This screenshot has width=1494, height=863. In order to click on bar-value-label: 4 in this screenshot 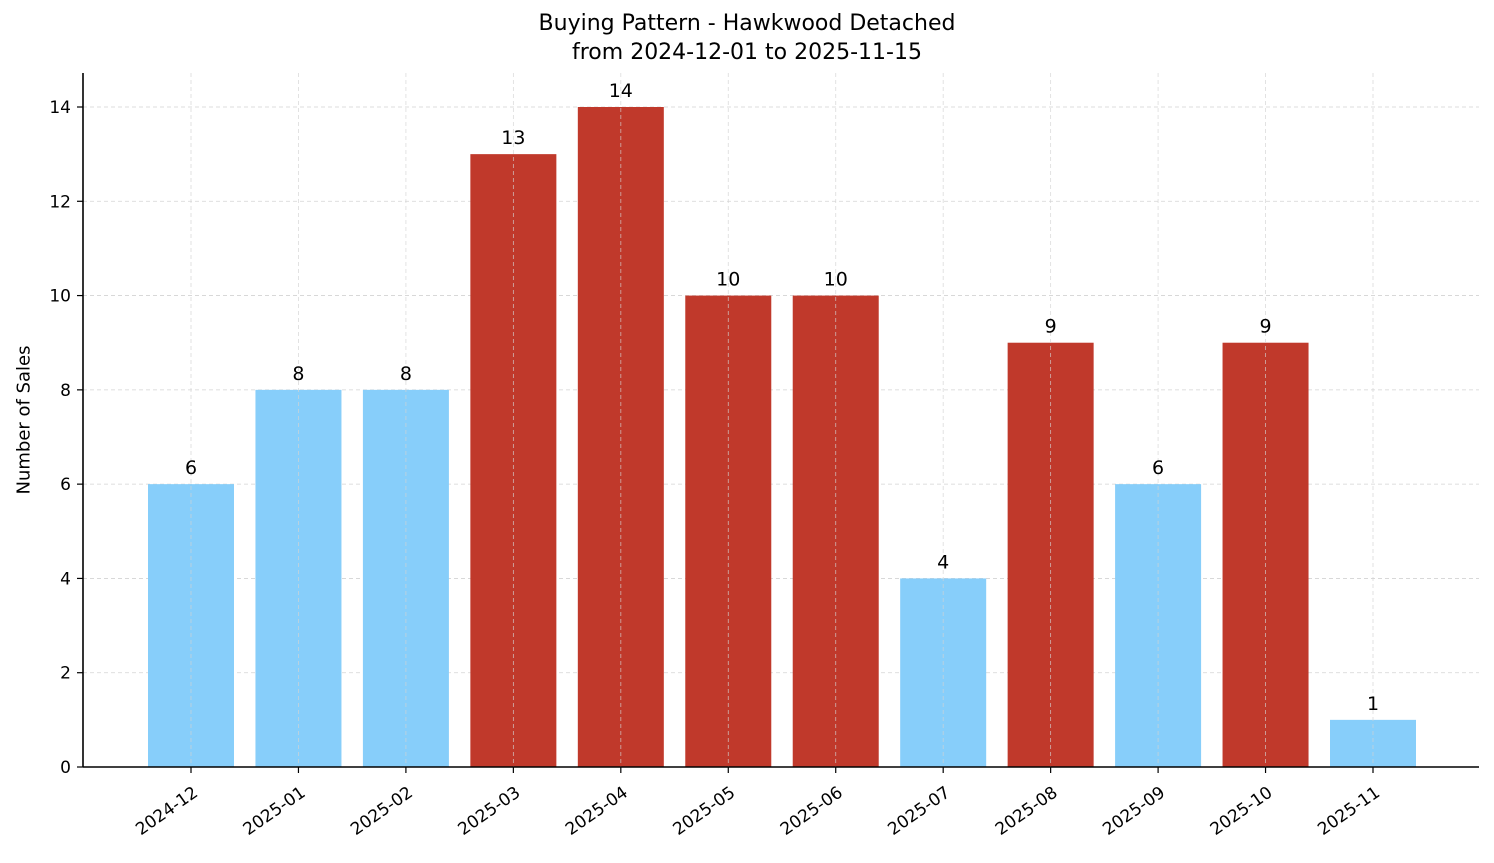, I will do `click(943, 562)`.